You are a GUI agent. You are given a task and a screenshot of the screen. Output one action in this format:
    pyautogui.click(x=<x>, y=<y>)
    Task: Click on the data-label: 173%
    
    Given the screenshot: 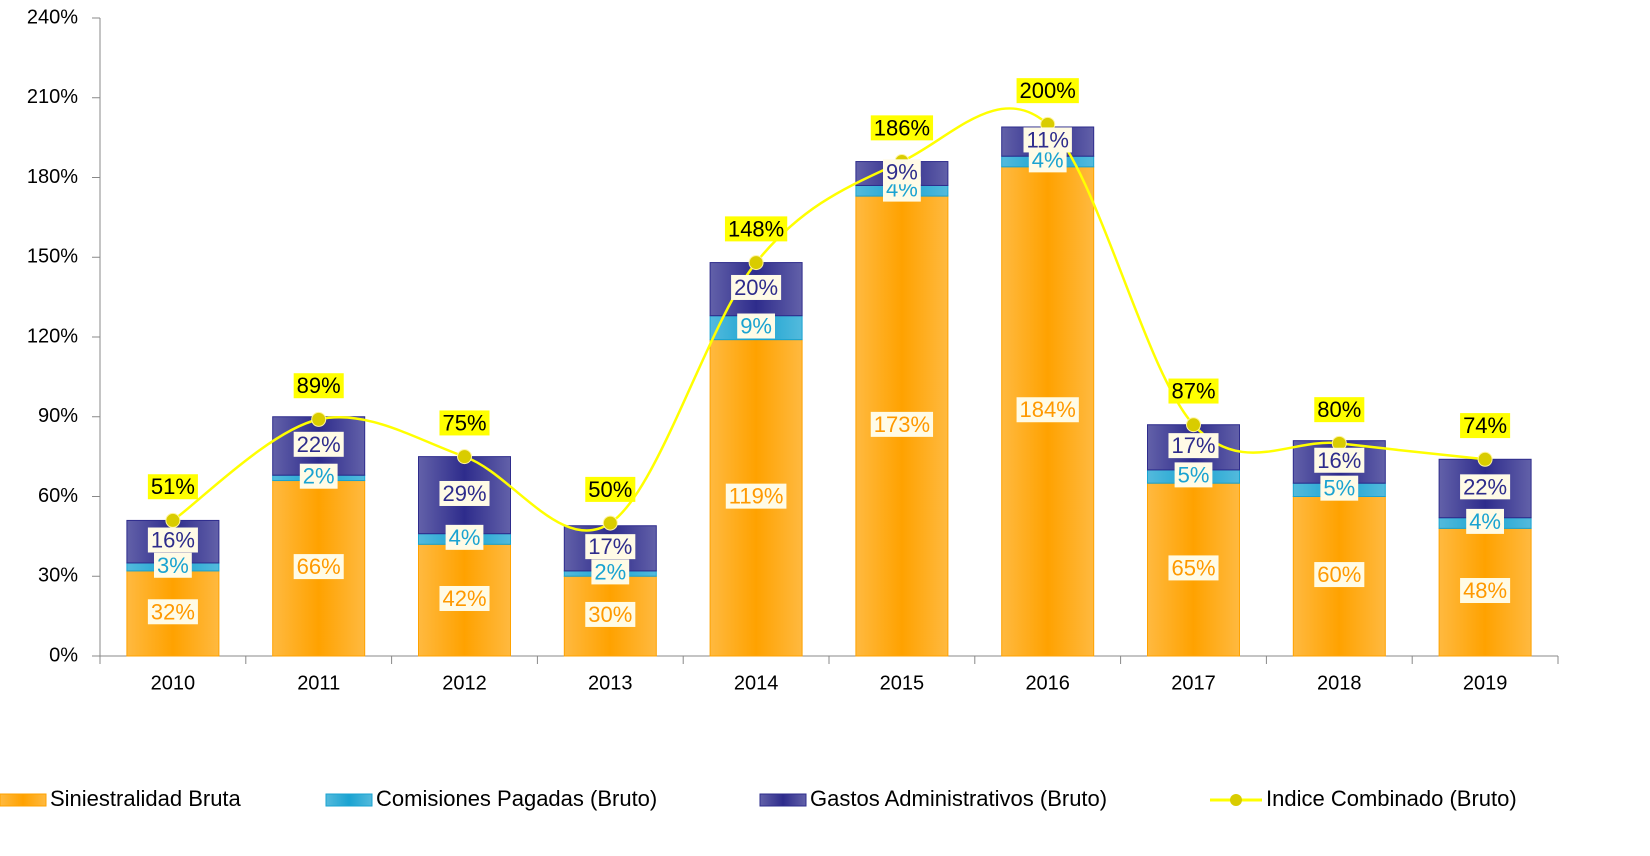 What is the action you would take?
    pyautogui.click(x=902, y=424)
    